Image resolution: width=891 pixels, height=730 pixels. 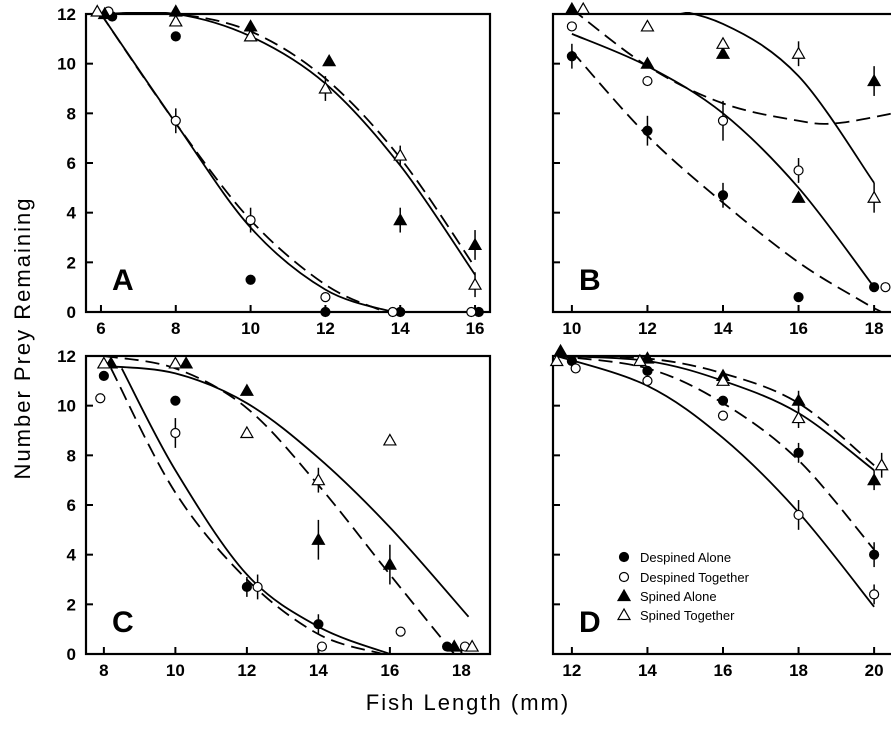 What do you see at coordinates (461, 670) in the screenshot?
I see `x-tick-label-c-18: 18` at bounding box center [461, 670].